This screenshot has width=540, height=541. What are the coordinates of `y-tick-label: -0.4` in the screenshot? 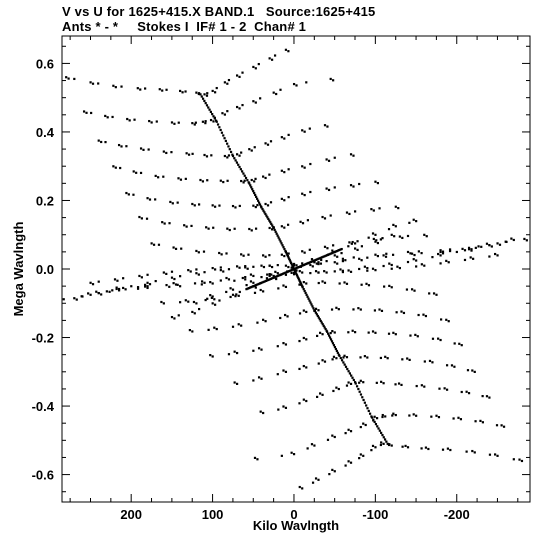 It's located at (43, 406).